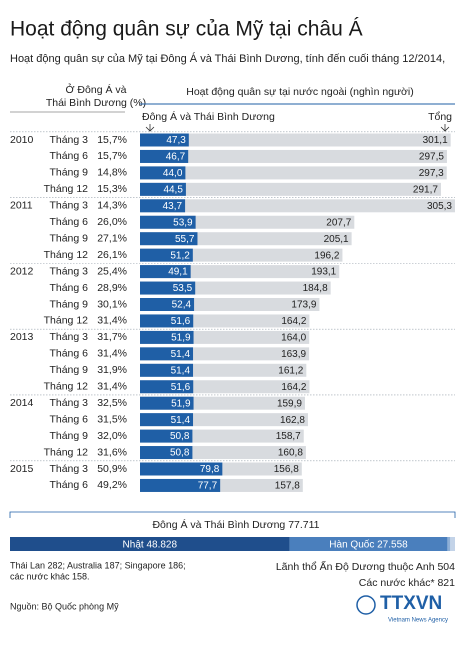  What do you see at coordinates (180, 255) in the screenshot?
I see `value-label: 51,2` at bounding box center [180, 255].